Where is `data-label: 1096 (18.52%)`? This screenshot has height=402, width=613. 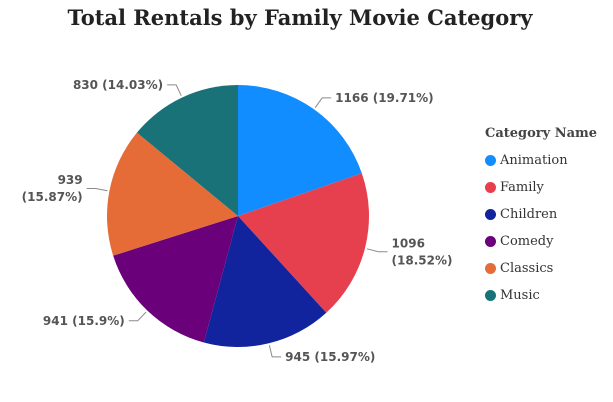 data-label: 1096 (18.52%) is located at coordinates (422, 251).